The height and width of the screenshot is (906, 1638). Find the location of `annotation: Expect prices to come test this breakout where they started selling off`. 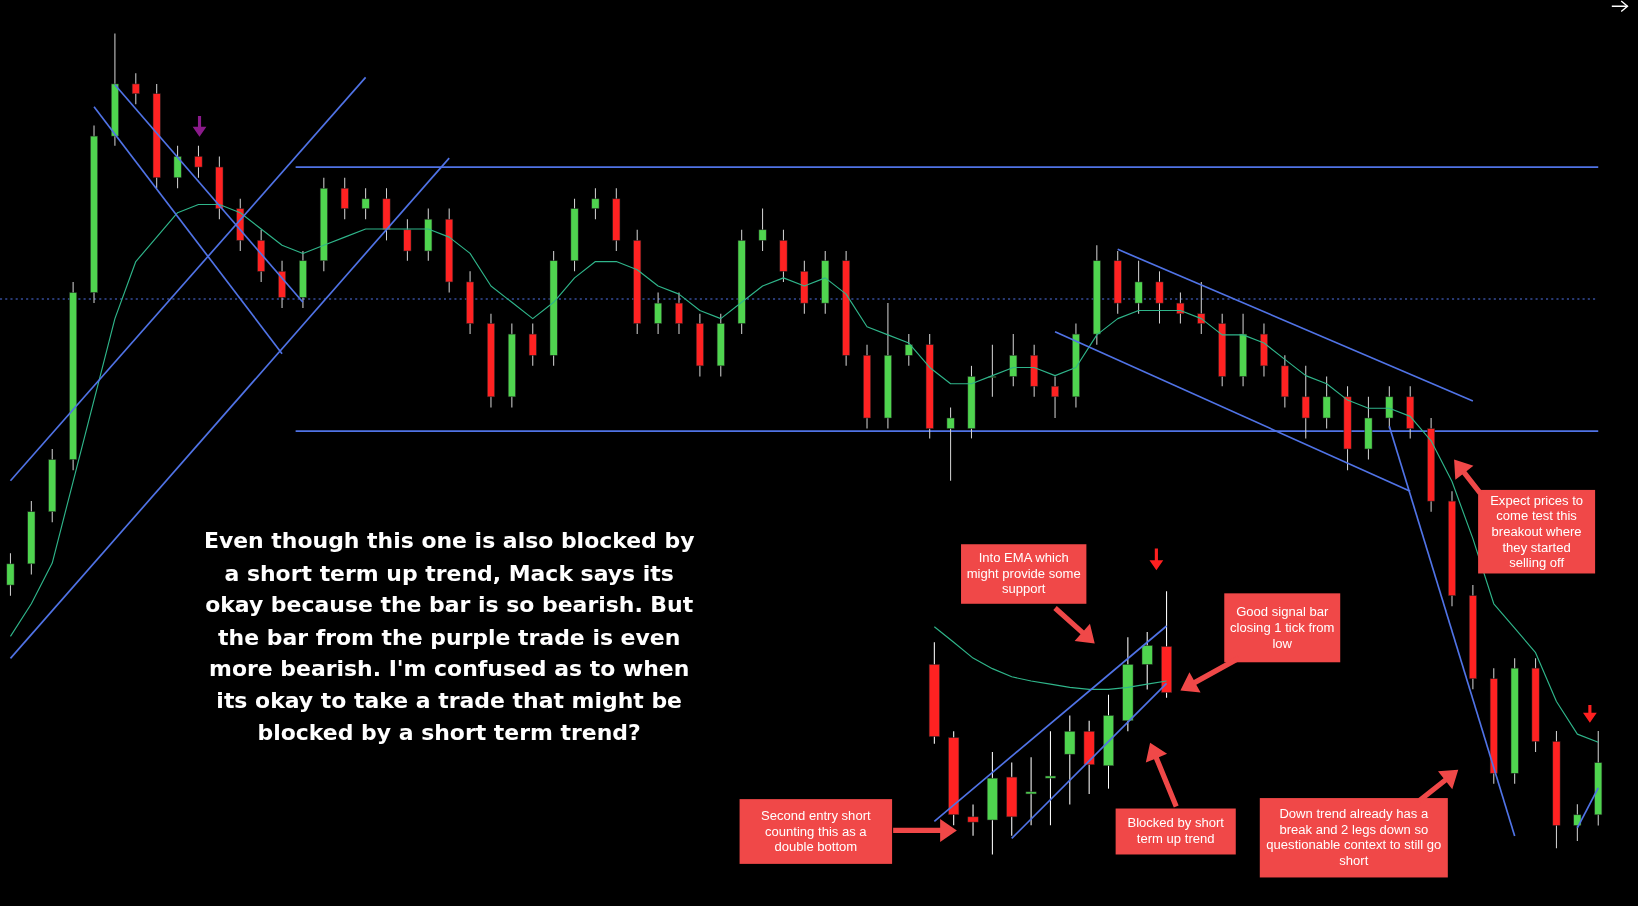

annotation: Expect prices to come test this breakout where they started selling off is located at coordinates (1537, 531).